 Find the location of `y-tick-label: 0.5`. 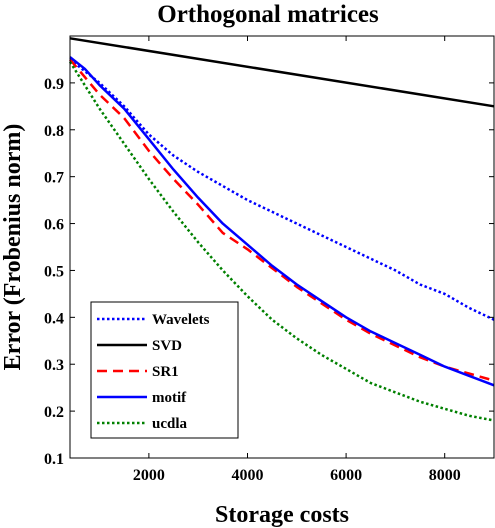

y-tick-label: 0.5 is located at coordinates (54, 271).